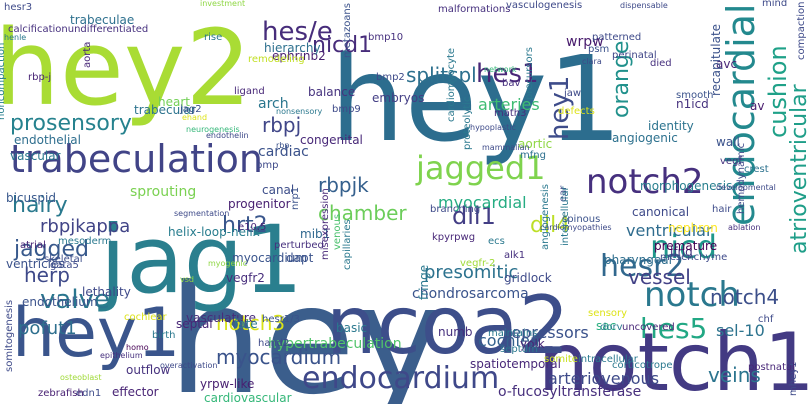  What do you see at coordinates (47, 140) in the screenshot?
I see `cloud-word: endothelial` at bounding box center [47, 140].